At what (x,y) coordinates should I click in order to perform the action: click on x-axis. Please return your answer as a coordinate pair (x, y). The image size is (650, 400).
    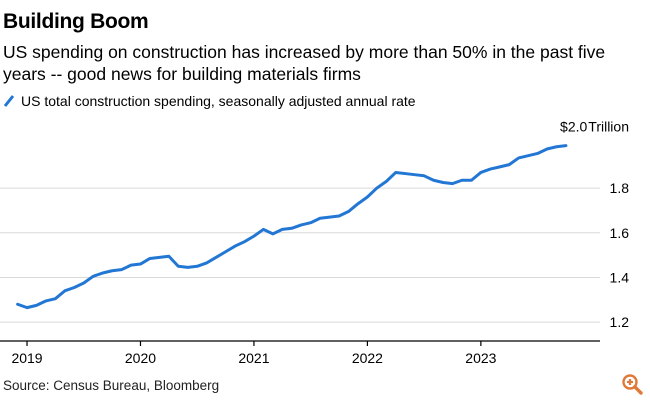
    Looking at the image, I should click on (300, 343).